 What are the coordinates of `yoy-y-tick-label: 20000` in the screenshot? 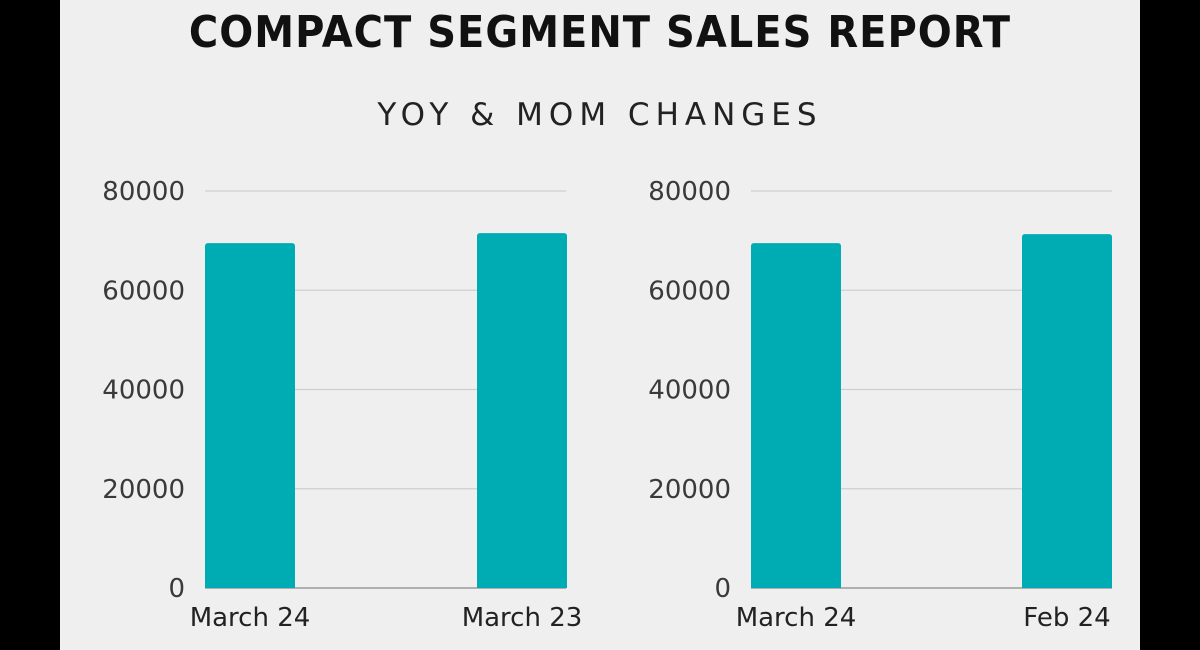 It's located at (143, 490).